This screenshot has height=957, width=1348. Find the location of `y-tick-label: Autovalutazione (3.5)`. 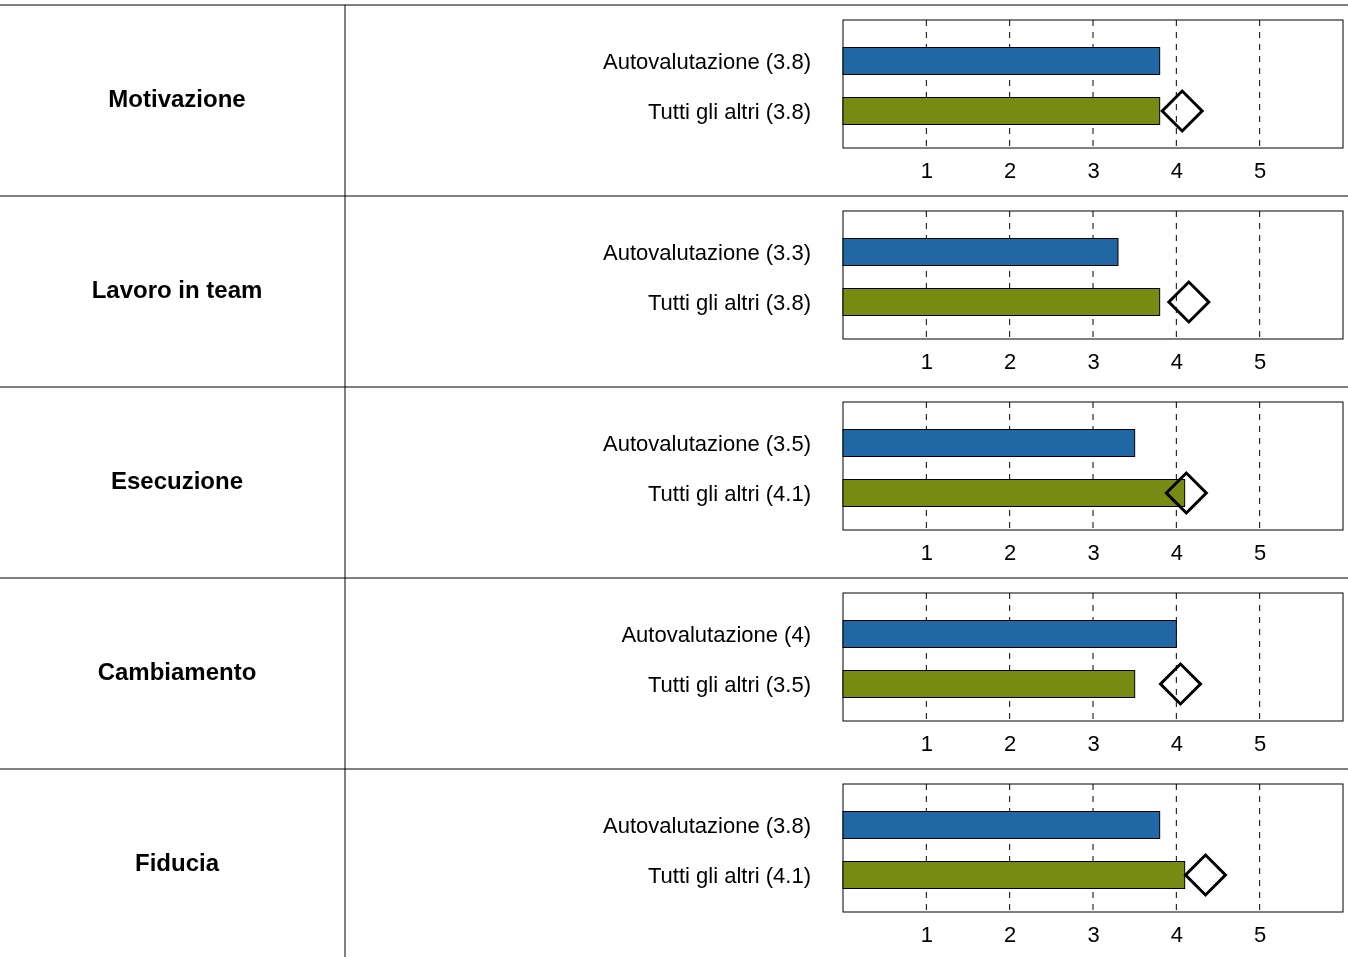

y-tick-label: Autovalutazione (3.5) is located at coordinates (707, 443).